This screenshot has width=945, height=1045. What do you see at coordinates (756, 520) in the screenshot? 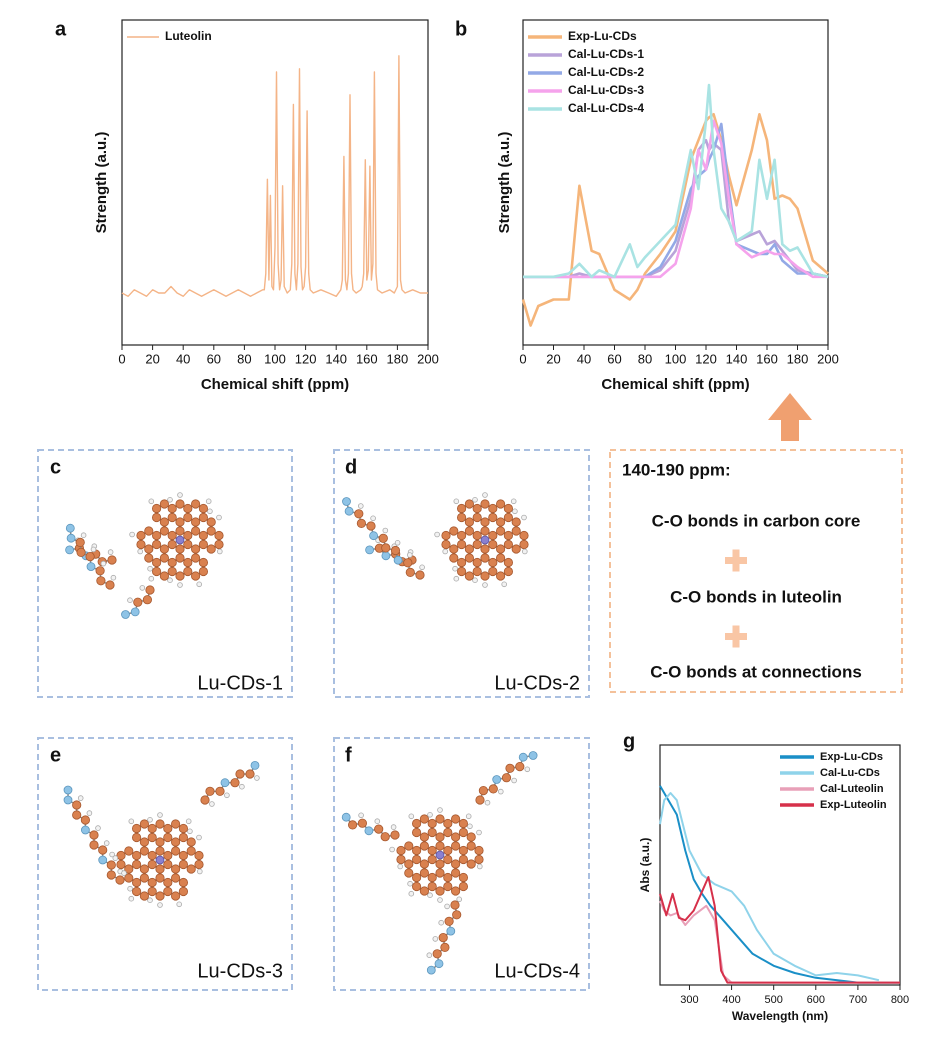
I see `note-line: C-O bonds in carbon core` at bounding box center [756, 520].